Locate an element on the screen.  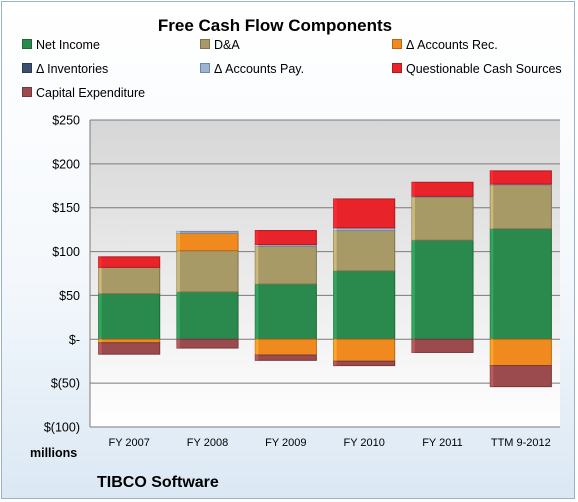
y-axis-unit-label: millions is located at coordinates (54, 453).